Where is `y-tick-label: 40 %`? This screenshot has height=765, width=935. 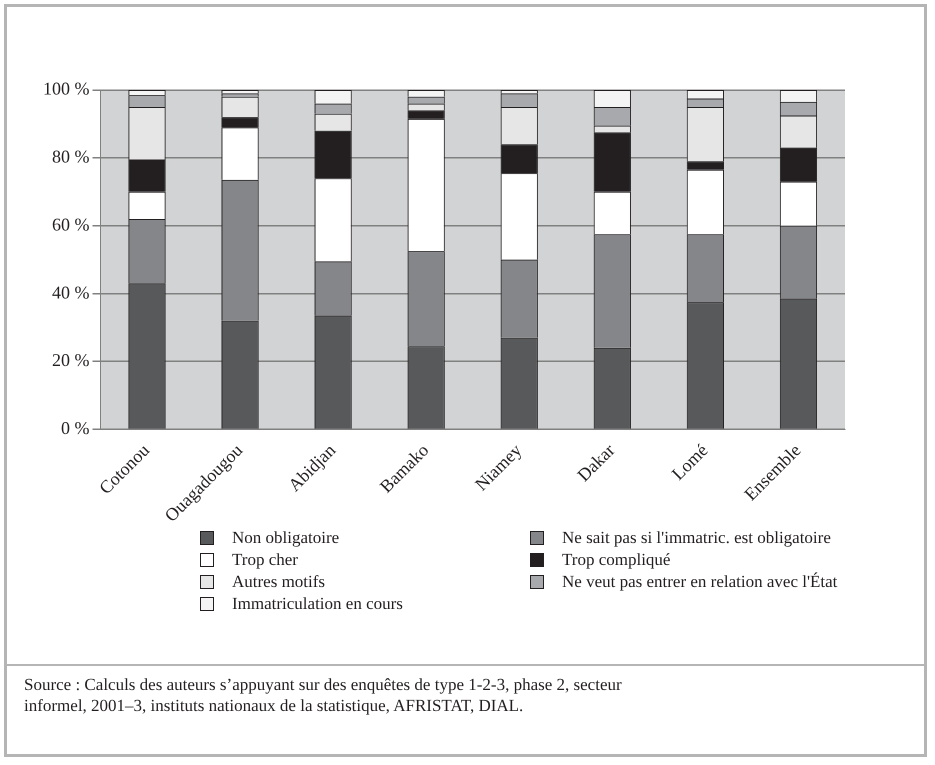 y-tick-label: 40 % is located at coordinates (71, 292).